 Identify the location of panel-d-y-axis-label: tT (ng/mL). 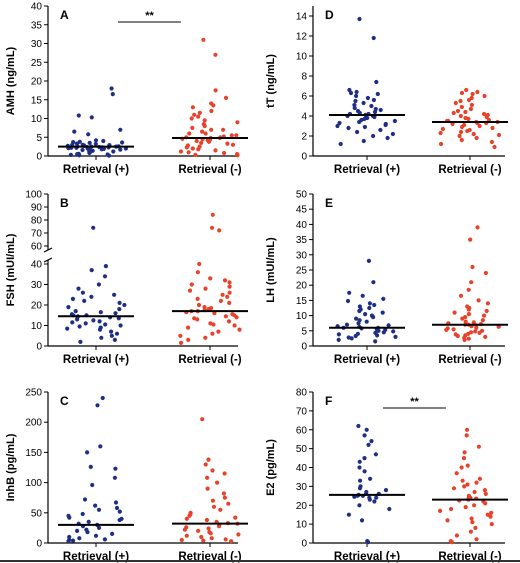
(271, 81).